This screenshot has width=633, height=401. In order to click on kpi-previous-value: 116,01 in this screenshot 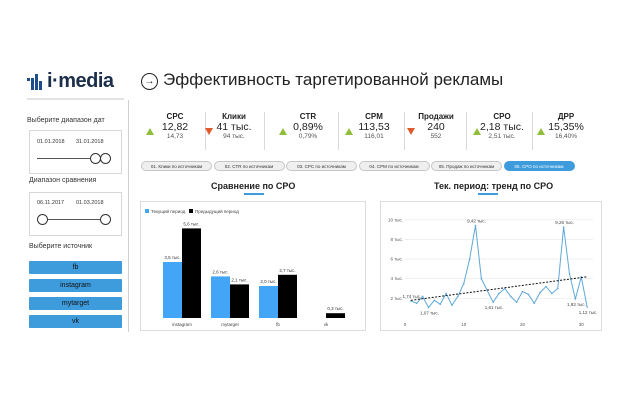, I will do `click(374, 136)`.